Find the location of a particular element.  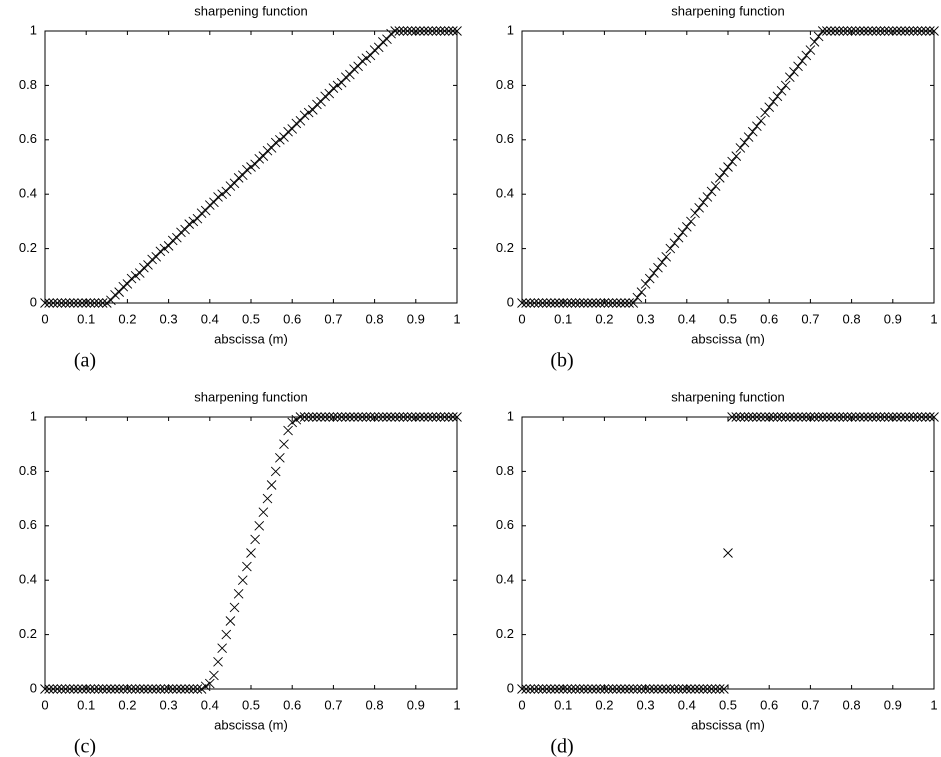

x-axis-label: abscissa (m) is located at coordinates (728, 338).